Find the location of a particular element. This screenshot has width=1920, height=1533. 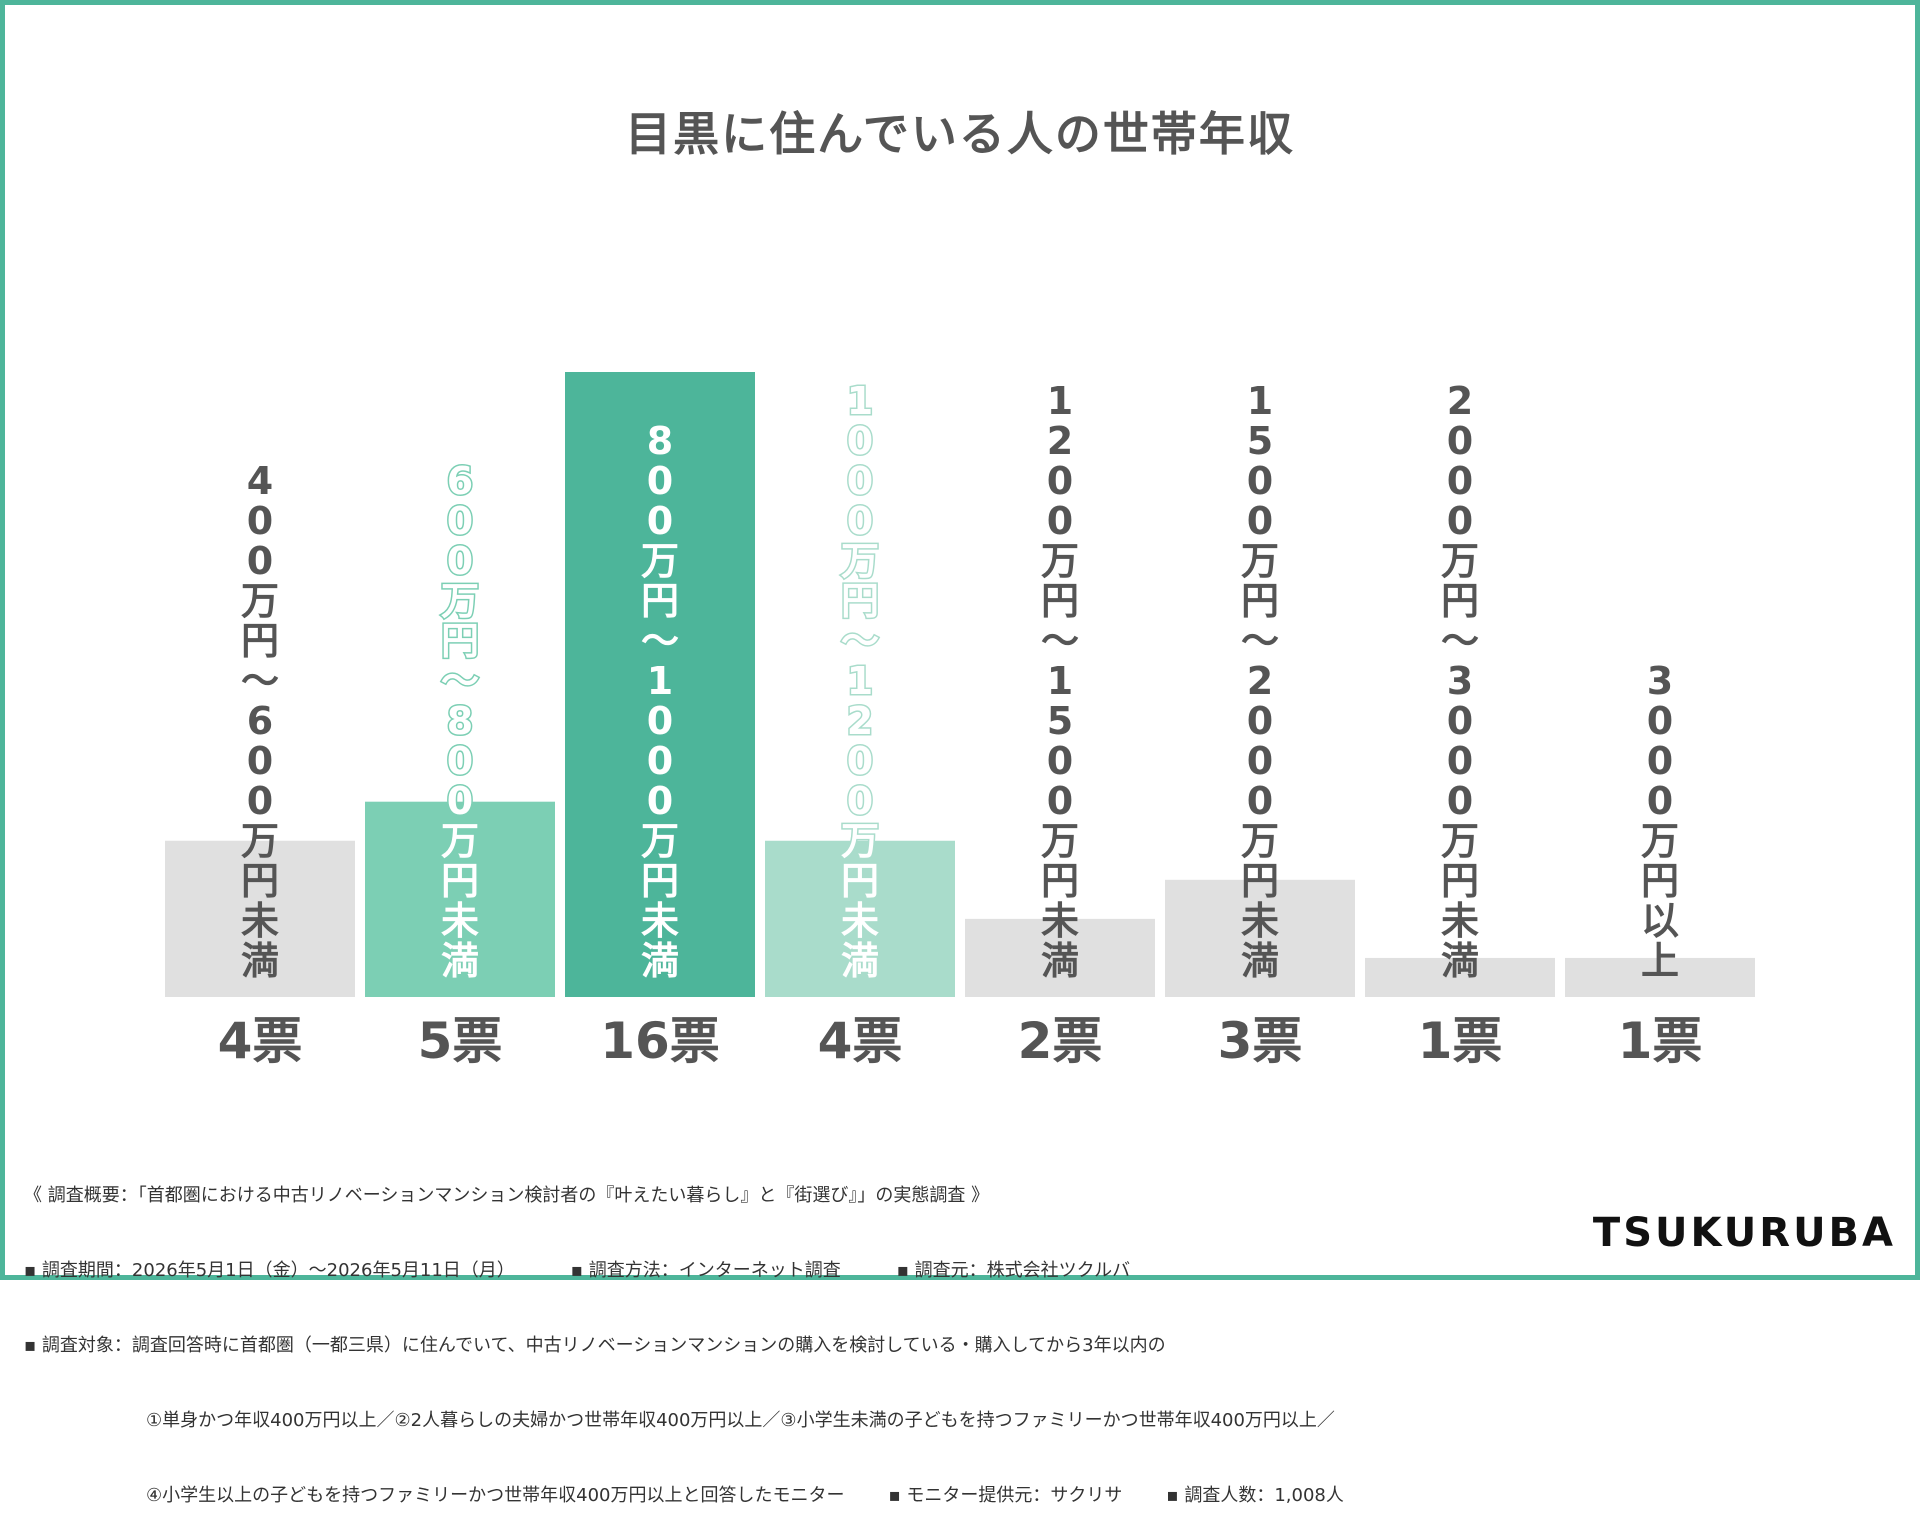

category-label-8: 3 0 0 0 万円以上 is located at coordinates (1660, 821).